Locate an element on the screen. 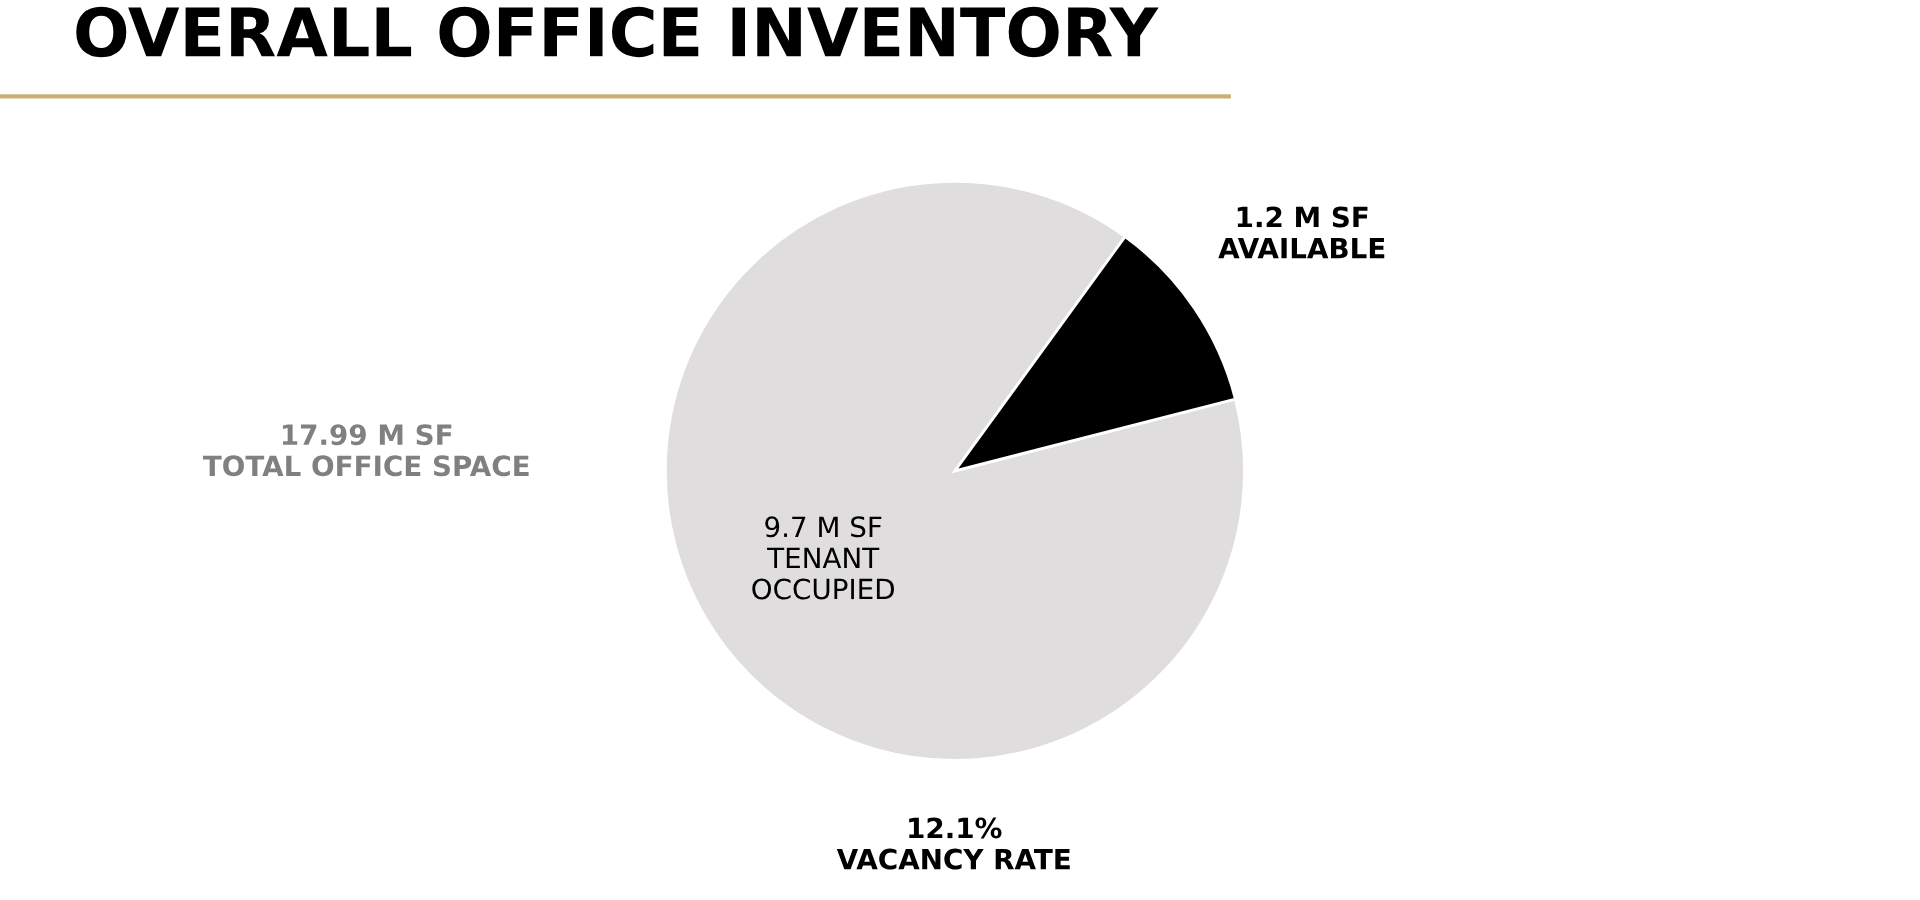  data-label: 9.7 M SF is located at coordinates (823, 527).